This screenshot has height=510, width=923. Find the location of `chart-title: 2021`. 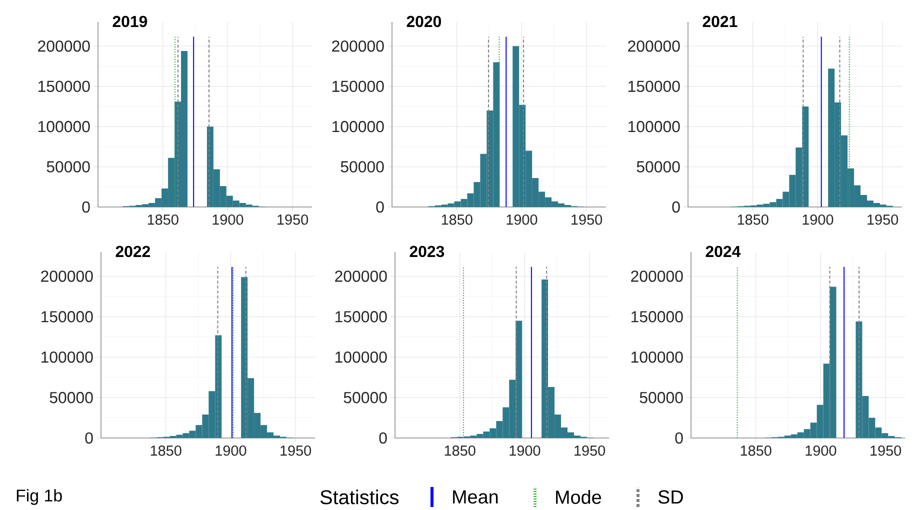

chart-title: 2021 is located at coordinates (720, 22).